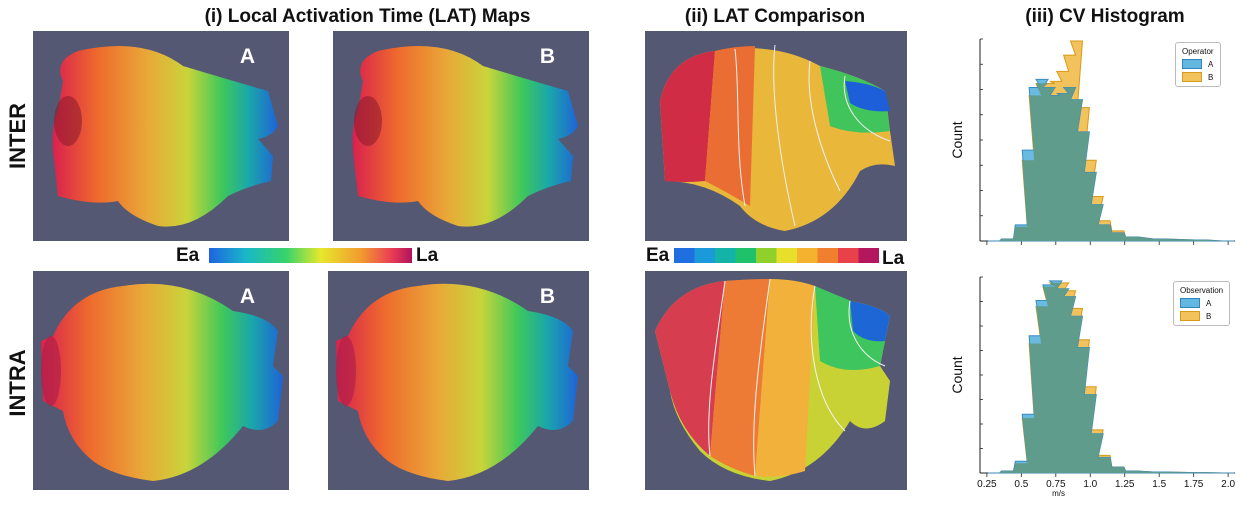 The height and width of the screenshot is (505, 1253). What do you see at coordinates (1056, 484) in the screenshot?
I see `x-tick-label: 0.75` at bounding box center [1056, 484].